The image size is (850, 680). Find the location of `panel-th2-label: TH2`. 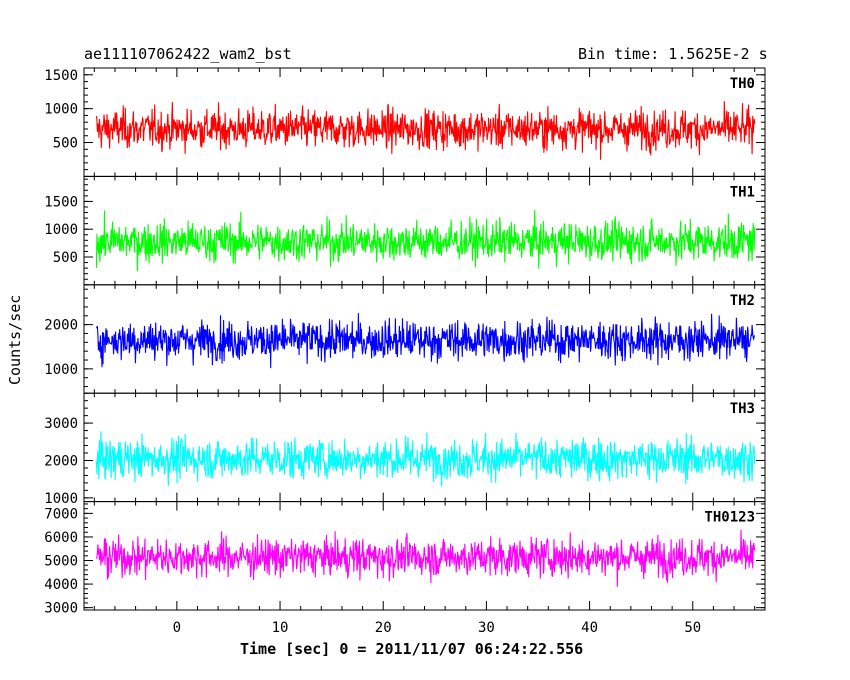

panel-th2-label: TH2 is located at coordinates (742, 301).